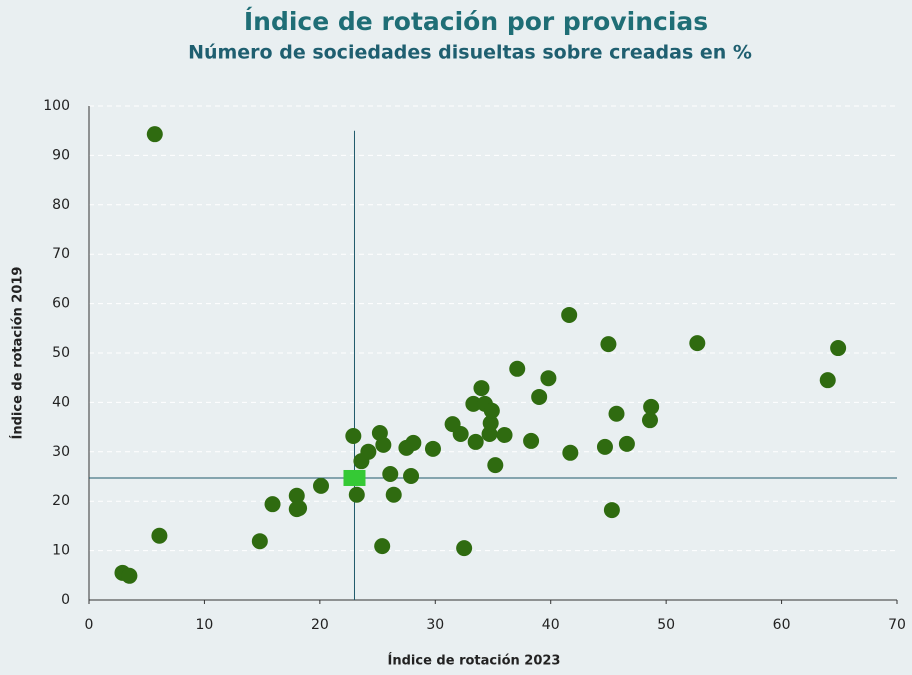  I want to click on y-tick-label: 40, so click(61, 402).